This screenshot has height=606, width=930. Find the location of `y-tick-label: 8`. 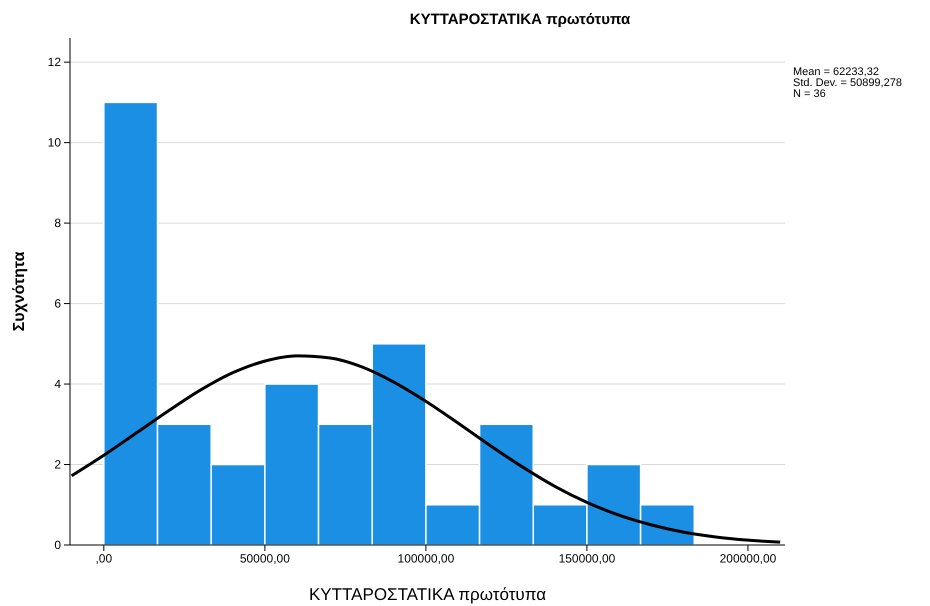

y-tick-label: 8 is located at coordinates (58, 223).